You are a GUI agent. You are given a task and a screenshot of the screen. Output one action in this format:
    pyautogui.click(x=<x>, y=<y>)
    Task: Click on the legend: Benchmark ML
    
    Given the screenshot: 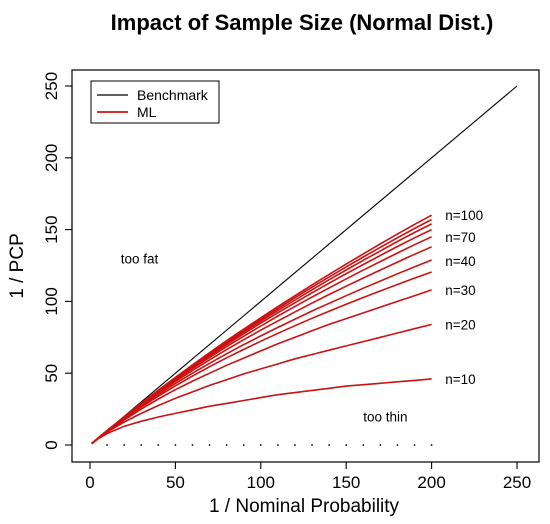 What is the action you would take?
    pyautogui.click(x=155, y=102)
    